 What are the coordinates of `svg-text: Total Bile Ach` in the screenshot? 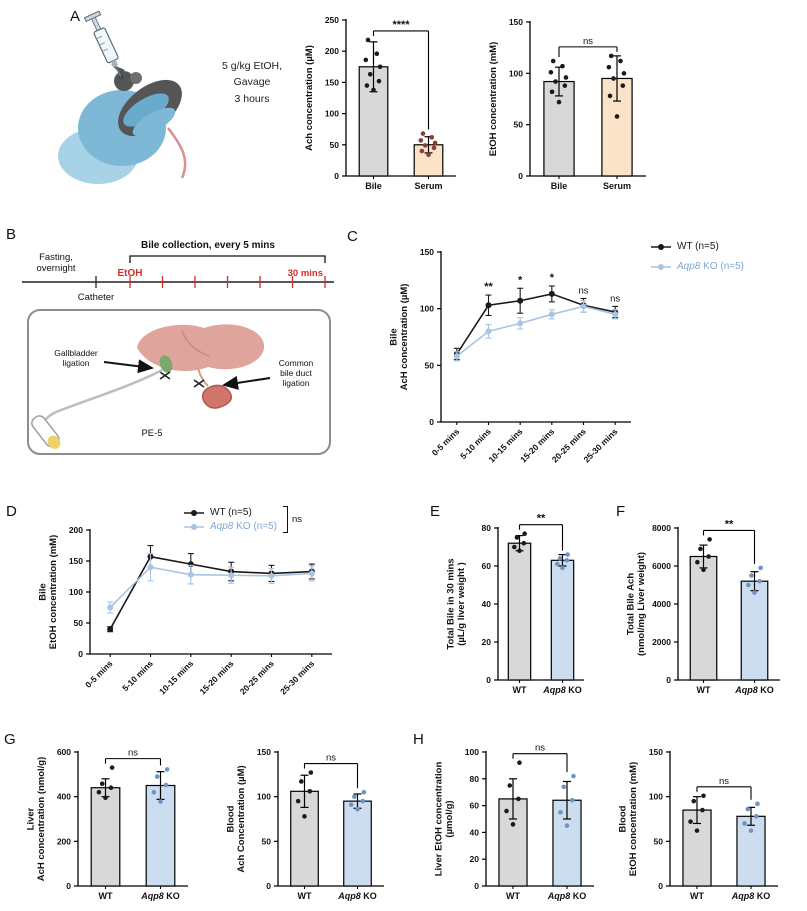 It's located at (631, 604).